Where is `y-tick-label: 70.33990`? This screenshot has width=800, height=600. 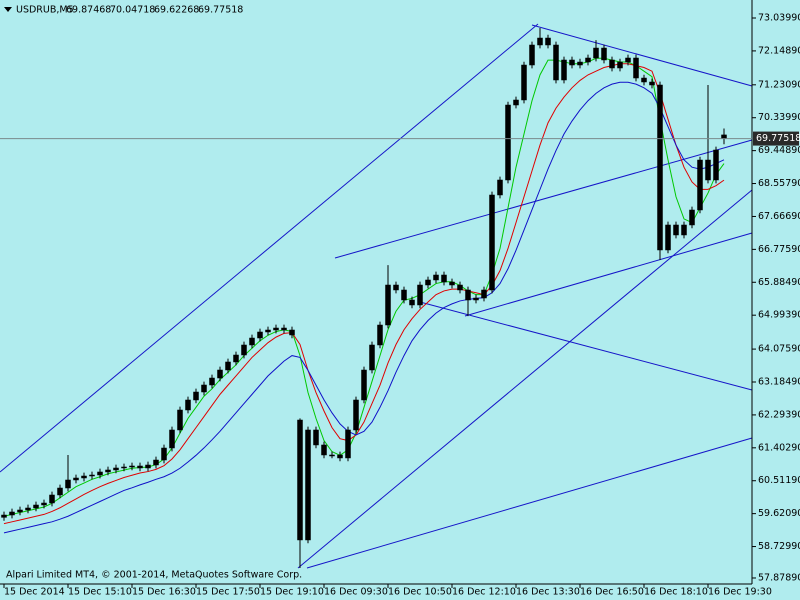 y-tick-label: 70.33990 is located at coordinates (779, 117).